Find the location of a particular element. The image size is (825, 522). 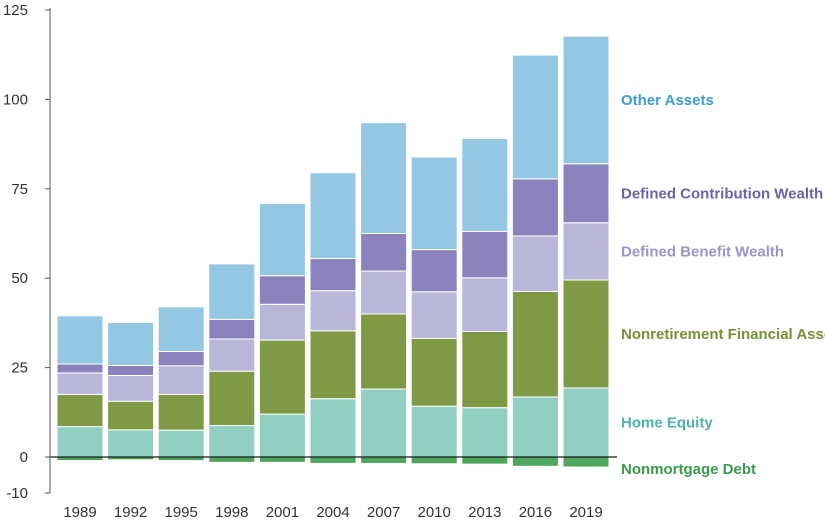

bar-segment-other-assets-2004 is located at coordinates (333, 216).